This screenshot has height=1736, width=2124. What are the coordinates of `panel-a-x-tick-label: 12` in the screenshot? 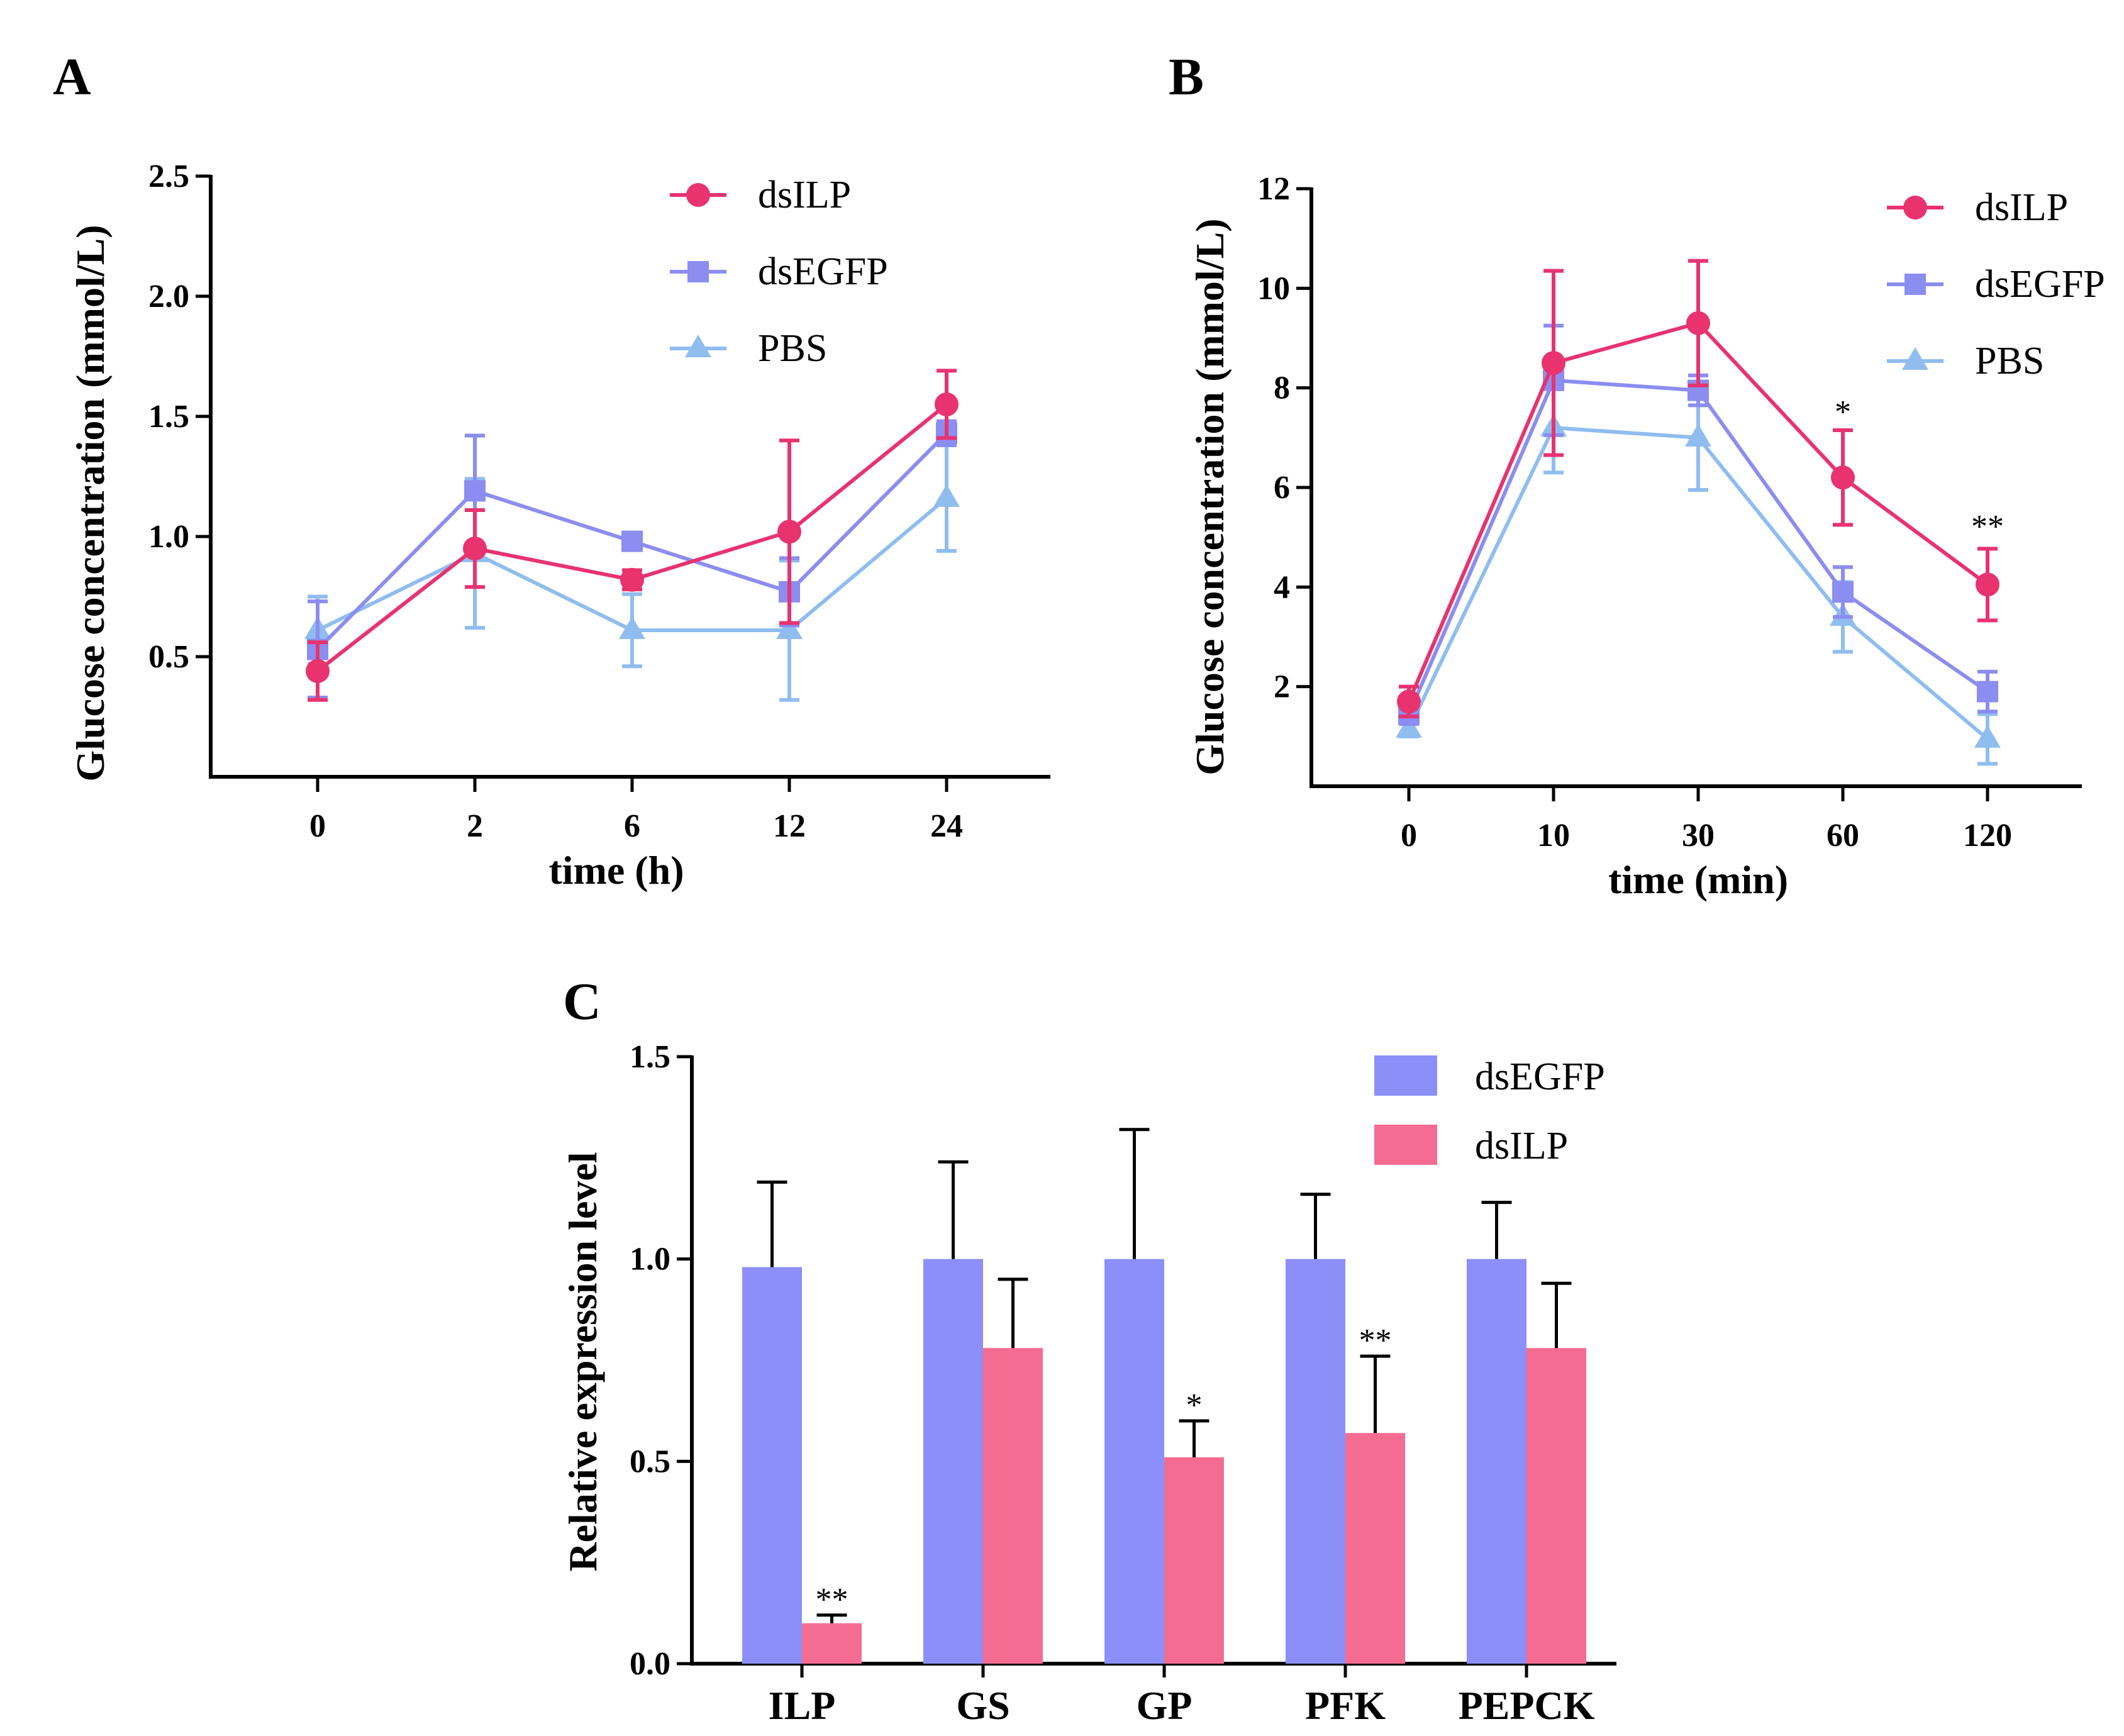 It's located at (789, 826).